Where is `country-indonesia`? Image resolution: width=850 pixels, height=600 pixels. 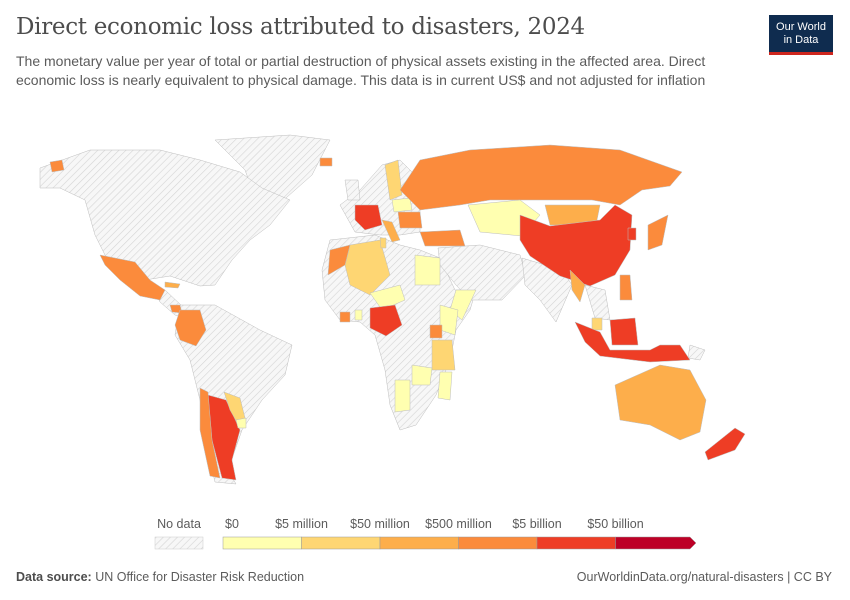
country-indonesia is located at coordinates (632, 342).